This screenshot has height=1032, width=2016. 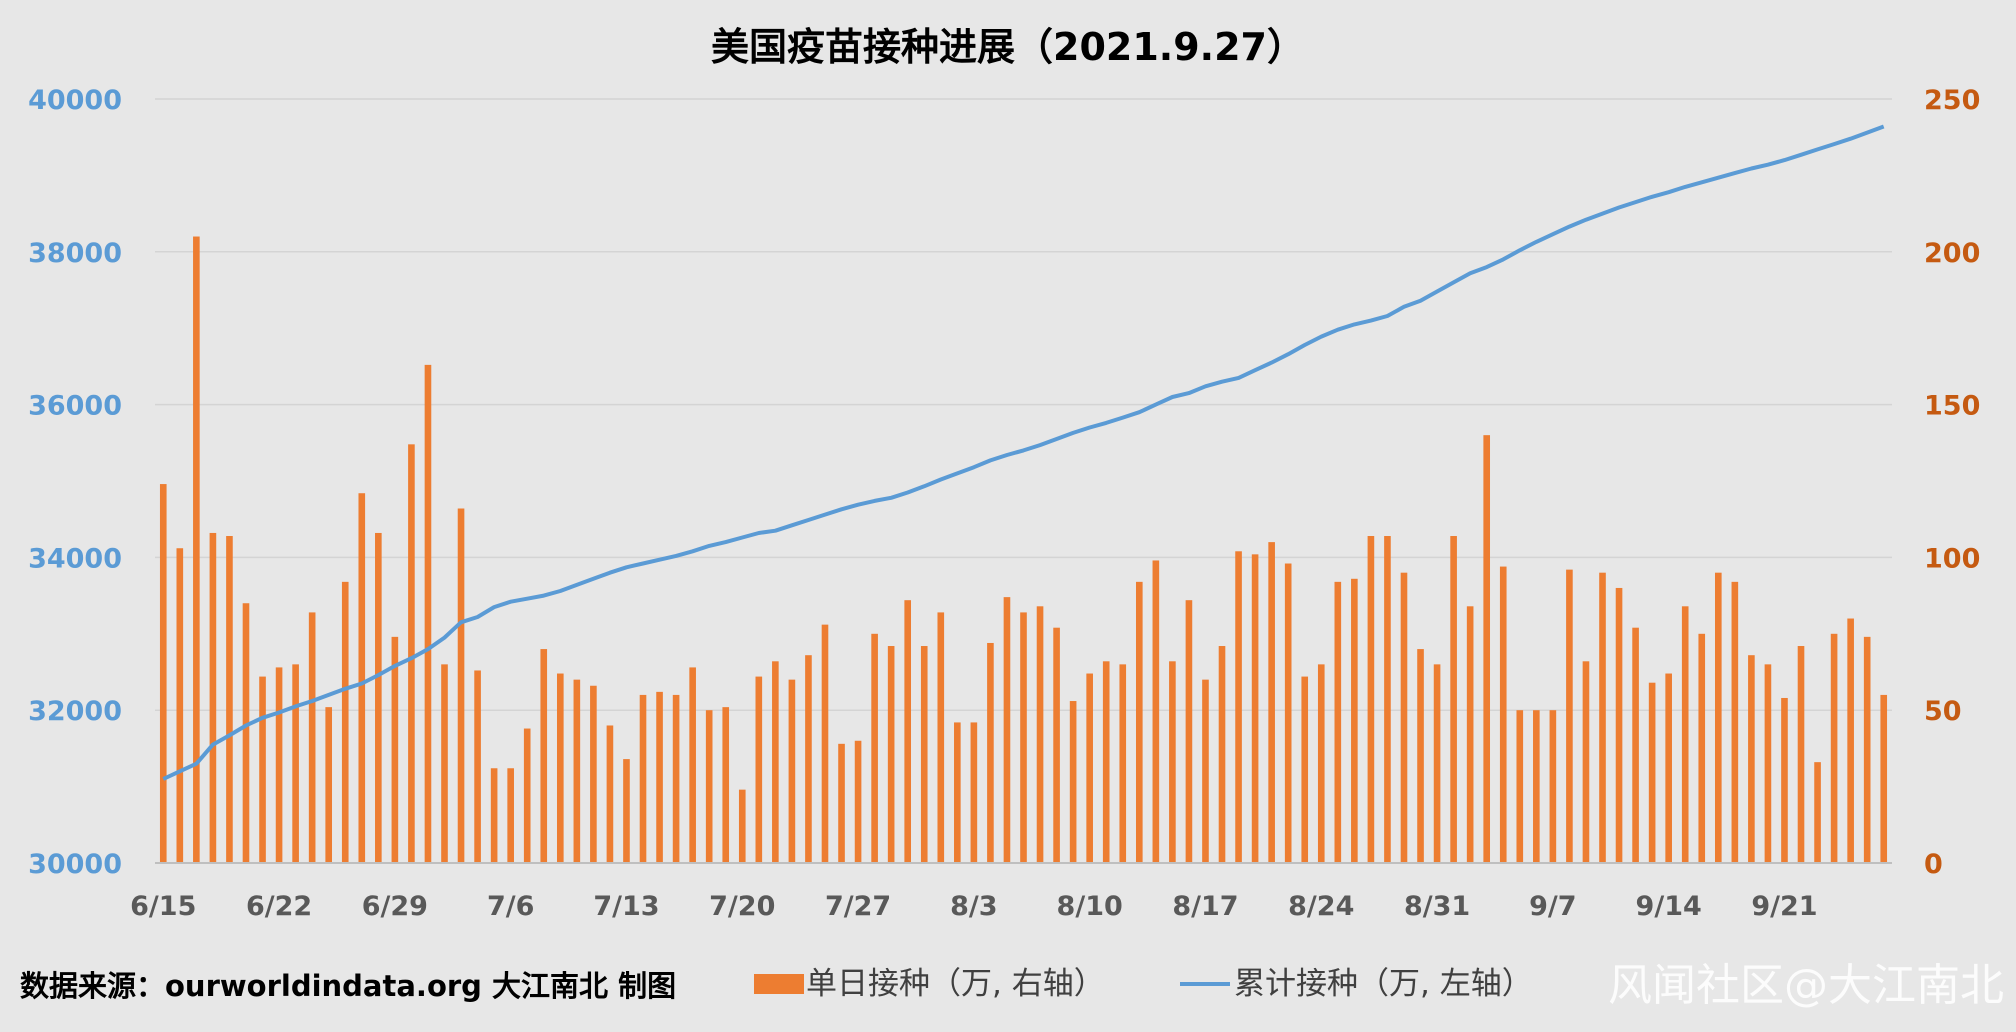 I want to click on x-tick-label: 9/21, so click(x=1784, y=906).